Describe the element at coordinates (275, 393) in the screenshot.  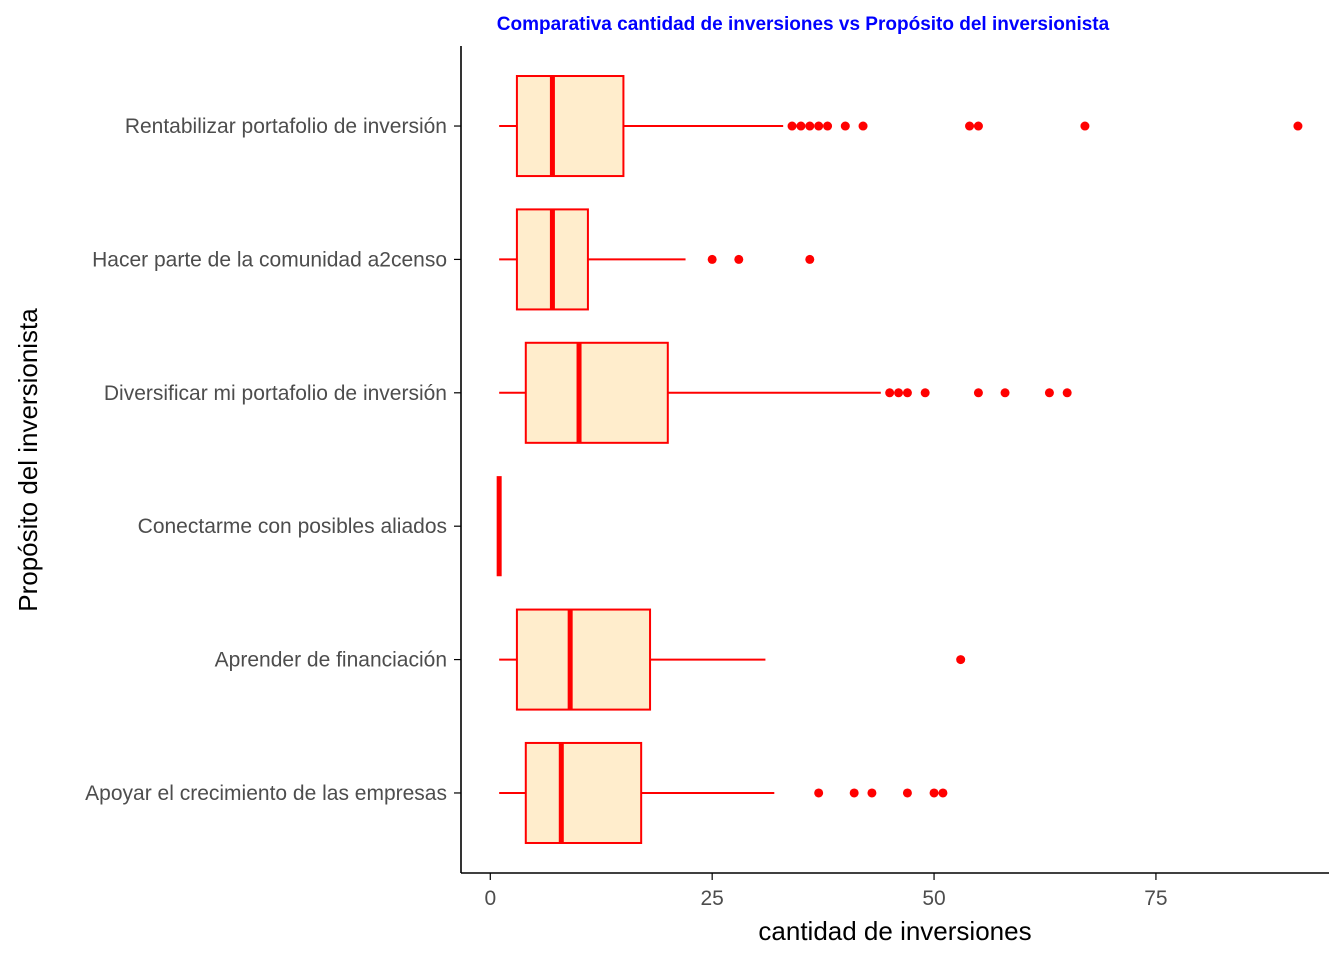
I see `y-tick-label: Diversificar mi portafolio de inversión` at that location.